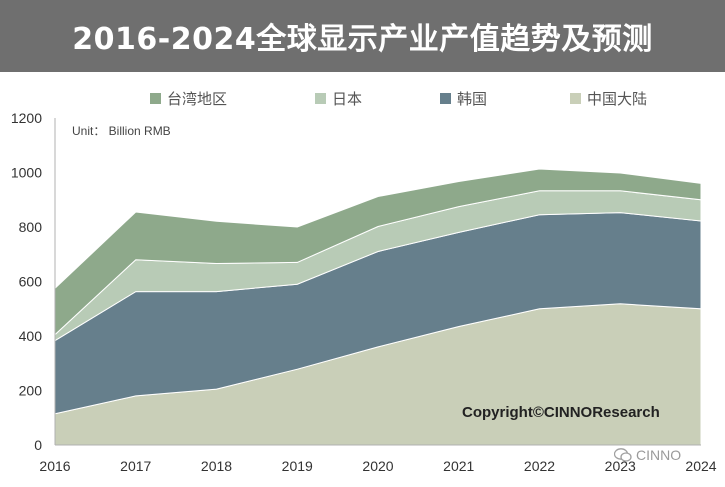  Describe the element at coordinates (31, 391) in the screenshot. I see `y-tick-label: 200` at that location.